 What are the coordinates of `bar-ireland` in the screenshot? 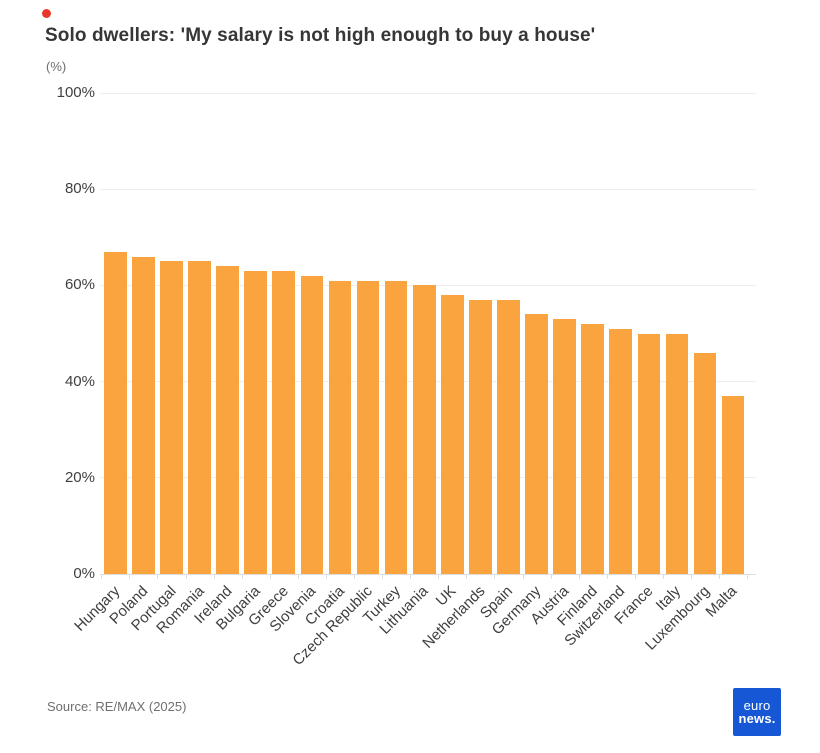 It's located at (227, 420).